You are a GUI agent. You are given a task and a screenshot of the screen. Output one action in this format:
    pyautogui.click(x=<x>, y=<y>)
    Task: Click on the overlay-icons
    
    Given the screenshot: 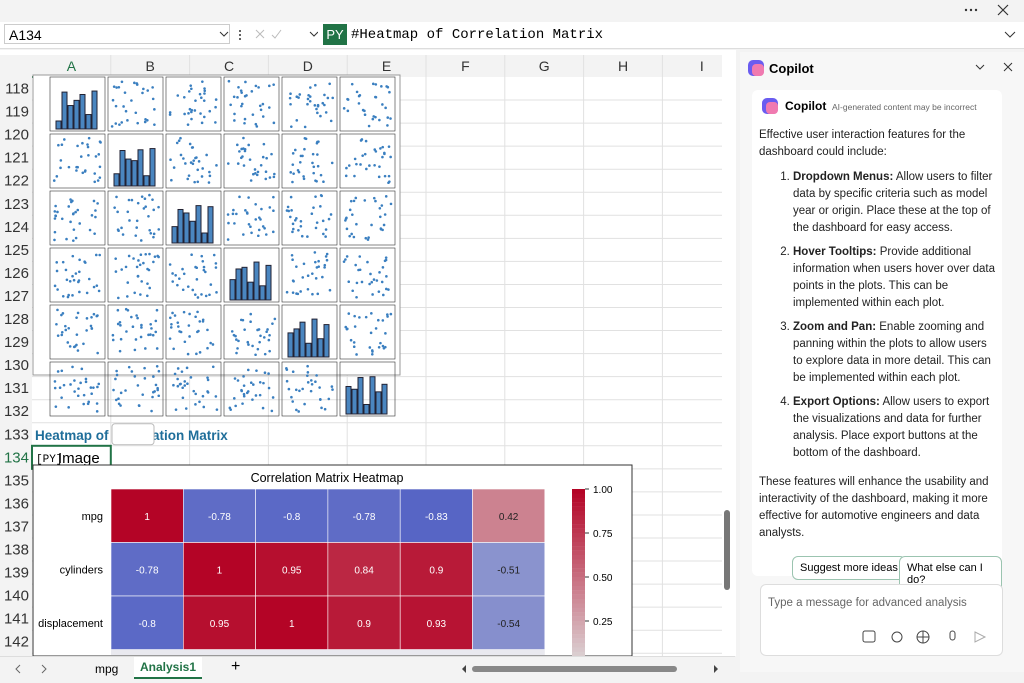 What is the action you would take?
    pyautogui.click(x=133, y=434)
    